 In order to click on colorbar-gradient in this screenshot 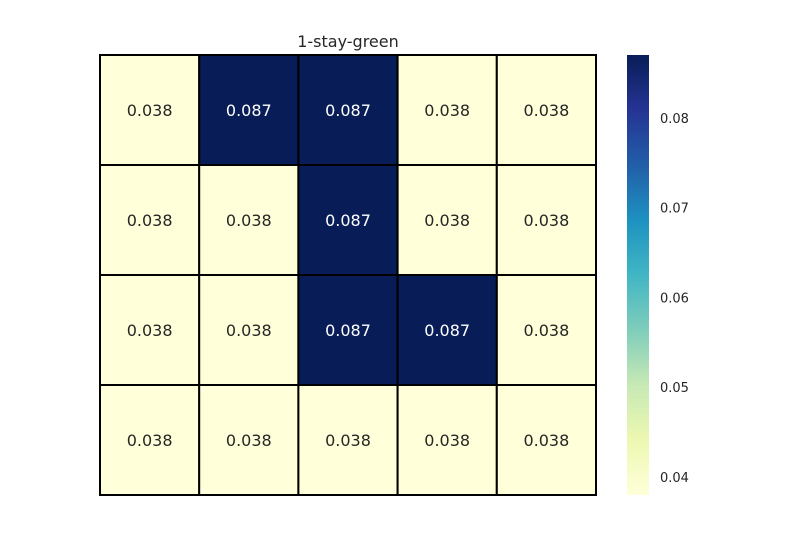, I will do `click(638, 275)`.